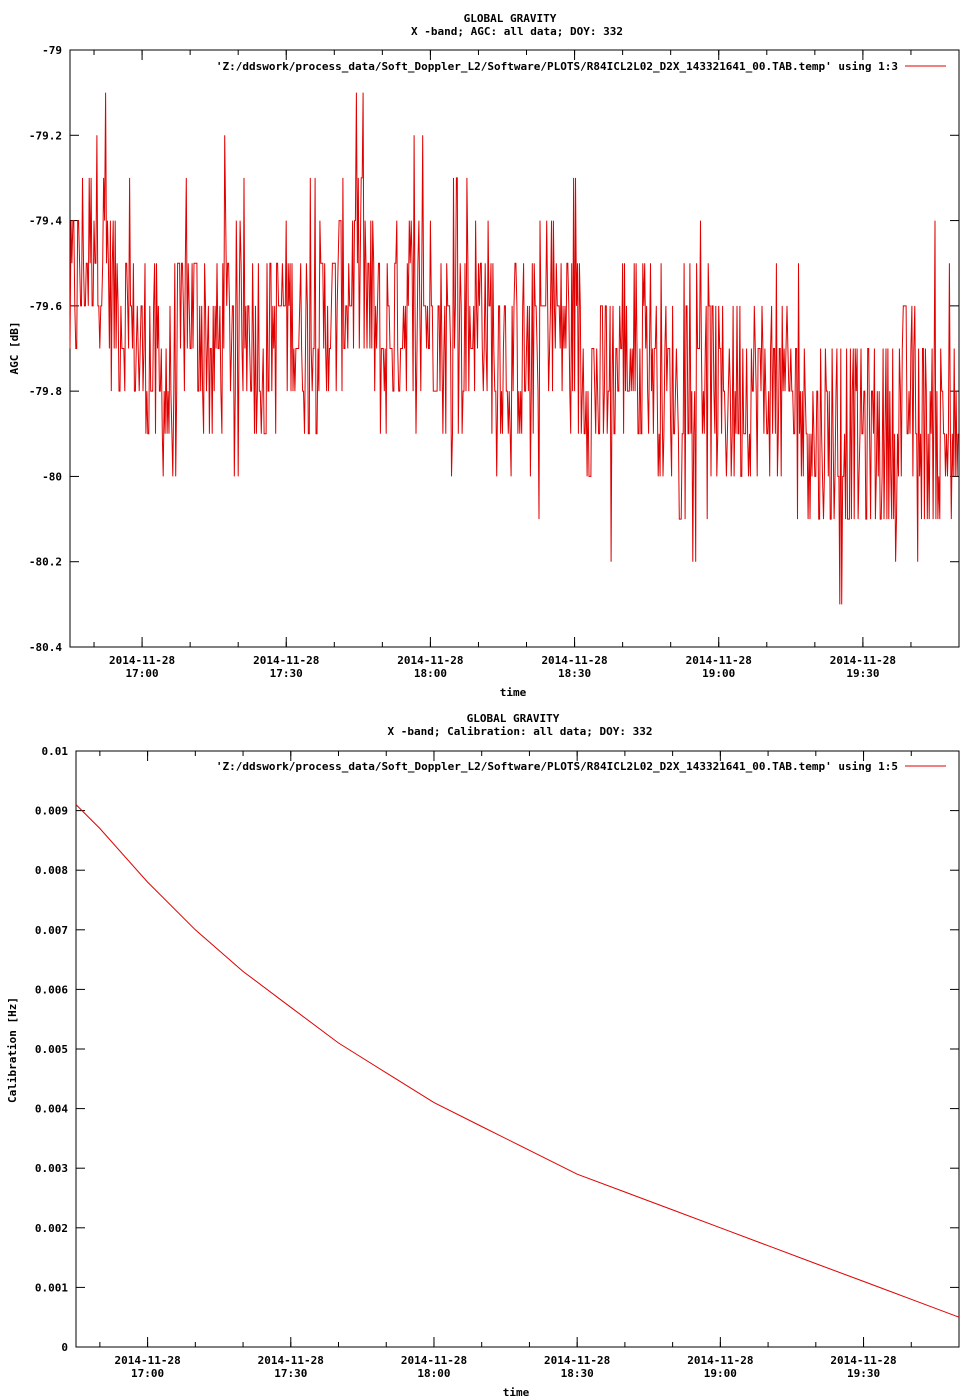 This screenshot has height=1400, width=980. I want to click on agc-x-axis-label: time, so click(513, 692).